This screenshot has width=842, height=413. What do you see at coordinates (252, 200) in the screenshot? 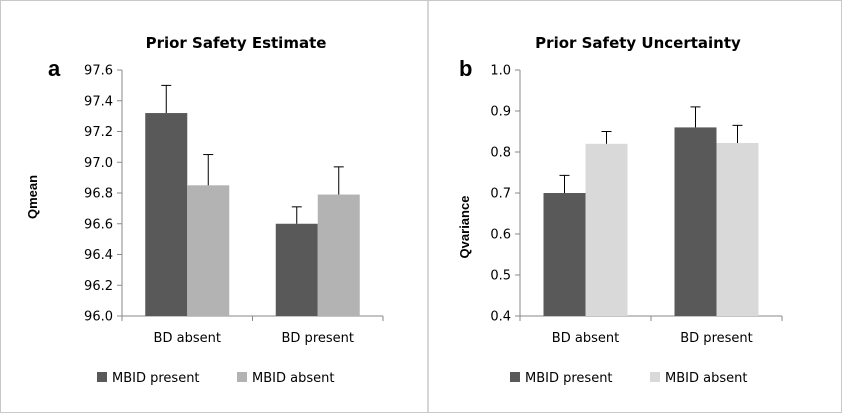
I see `bars-a` at bounding box center [252, 200].